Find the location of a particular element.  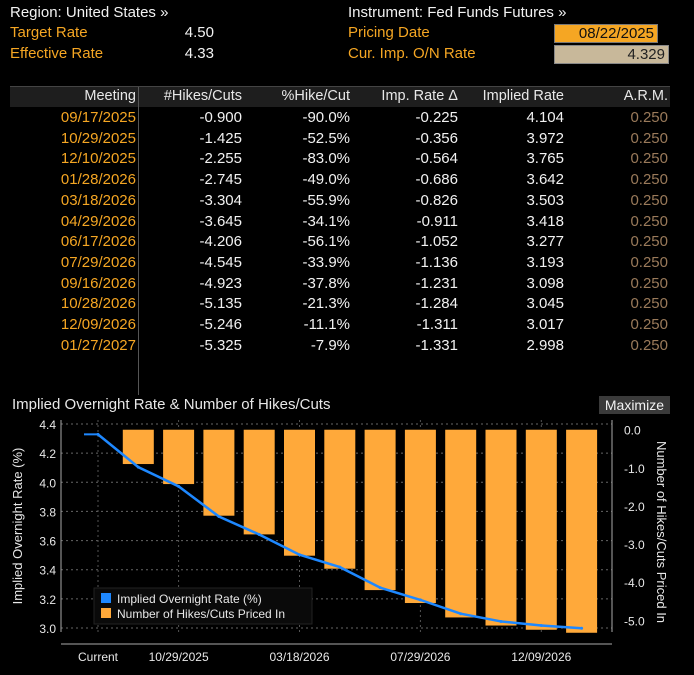

y-left-tick-label: 4.0 is located at coordinates (47, 483).